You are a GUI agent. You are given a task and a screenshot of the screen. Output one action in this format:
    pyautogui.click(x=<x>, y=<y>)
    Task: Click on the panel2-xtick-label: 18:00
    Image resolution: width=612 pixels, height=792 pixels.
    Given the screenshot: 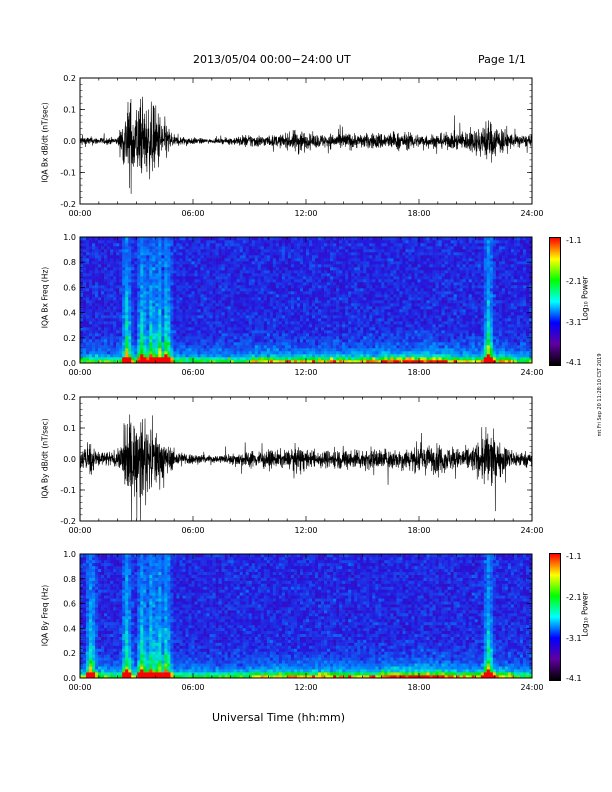 What is the action you would take?
    pyautogui.click(x=418, y=372)
    